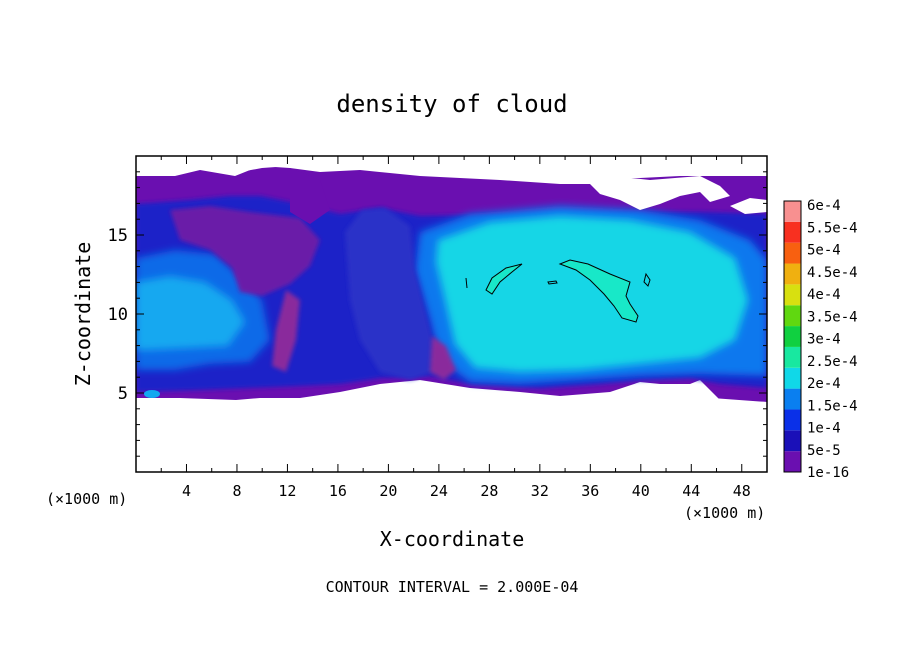 The image size is (904, 654). What do you see at coordinates (660, 193) in the screenshot?
I see `top-gap-right` at bounding box center [660, 193].